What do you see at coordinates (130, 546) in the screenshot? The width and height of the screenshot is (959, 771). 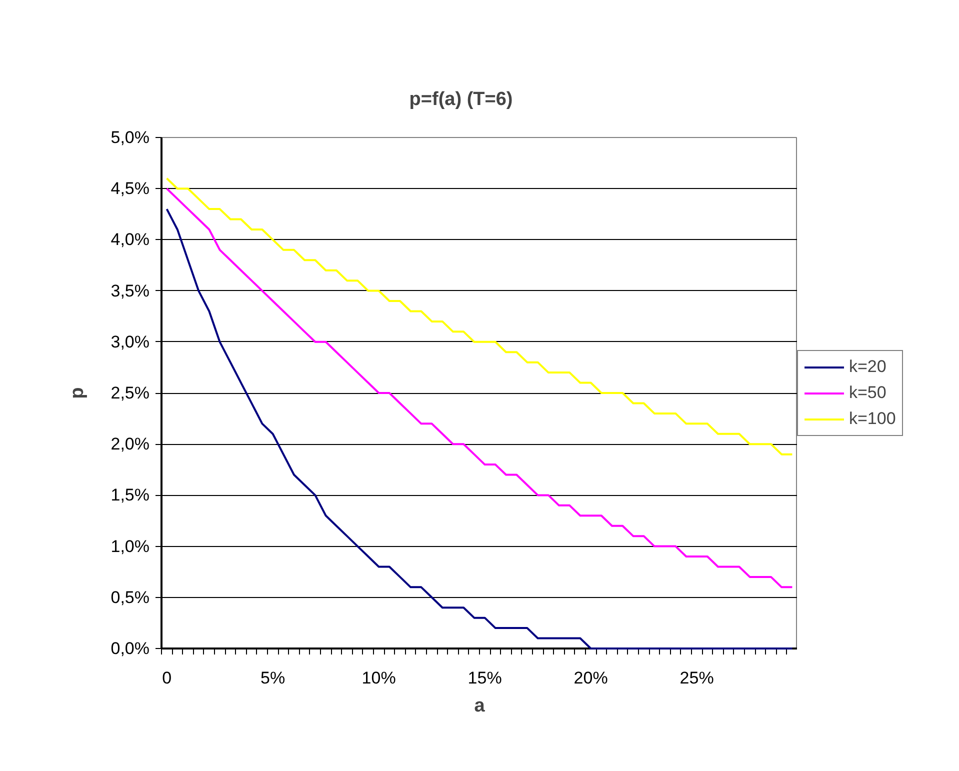 I see `y-tick-label: 1,0%` at bounding box center [130, 546].